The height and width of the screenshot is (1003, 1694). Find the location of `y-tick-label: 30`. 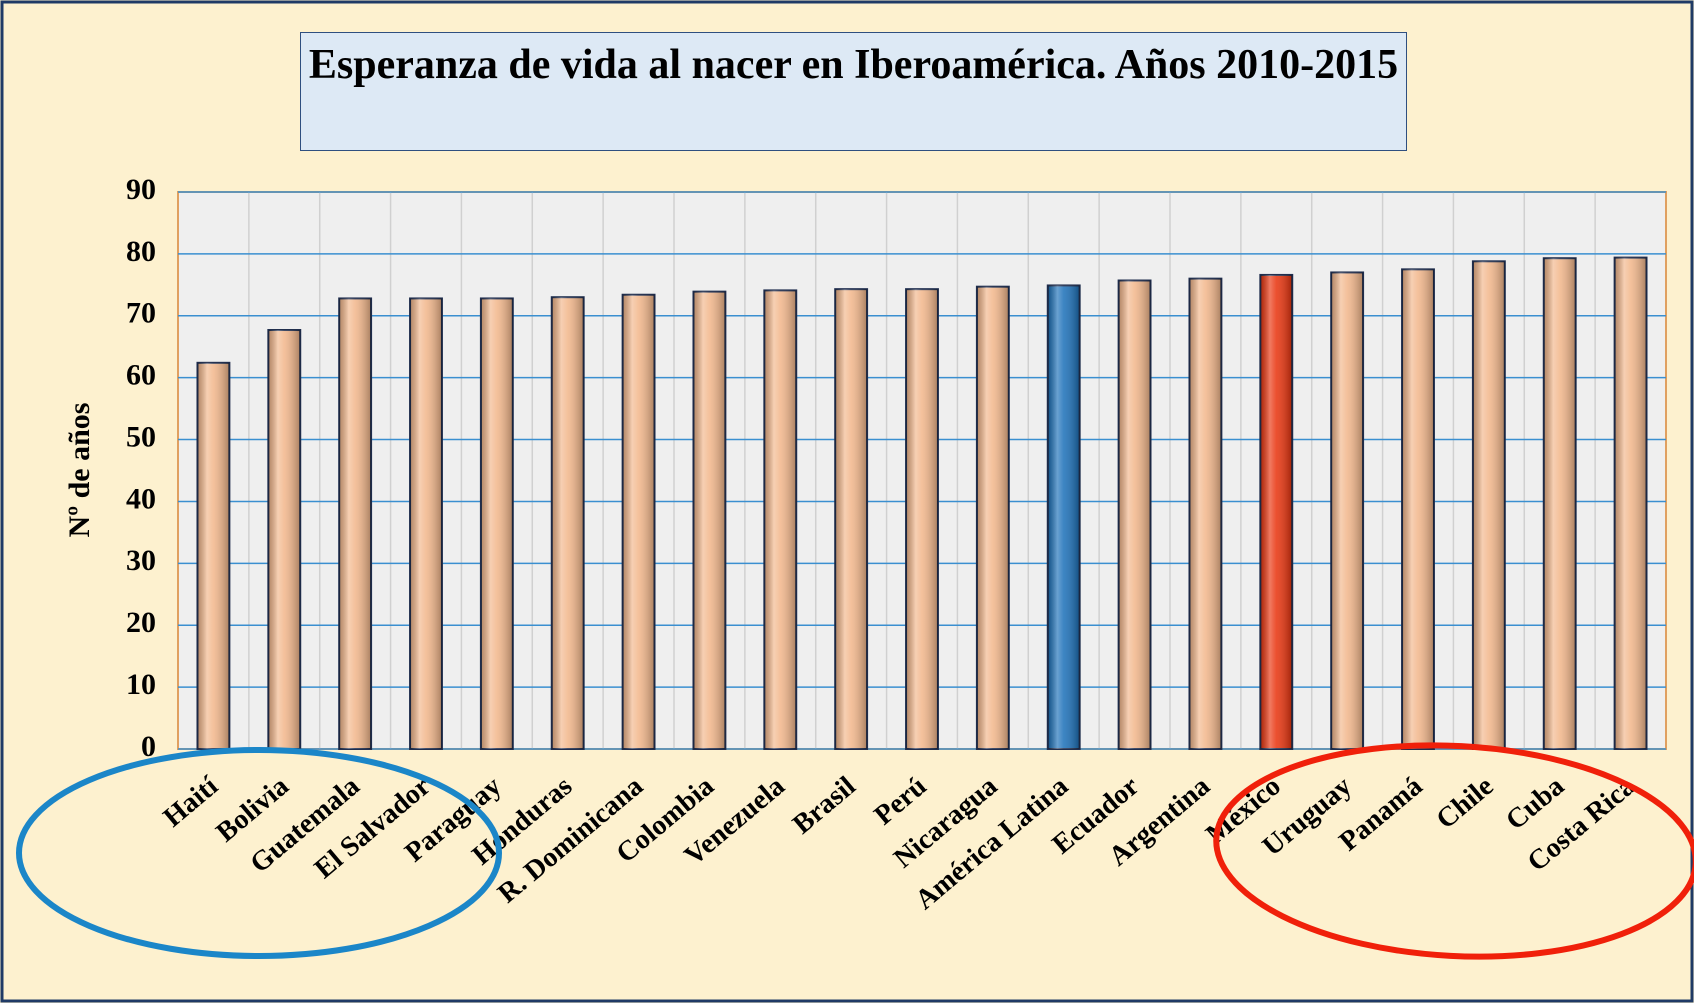

y-tick-label: 30 is located at coordinates (141, 560).